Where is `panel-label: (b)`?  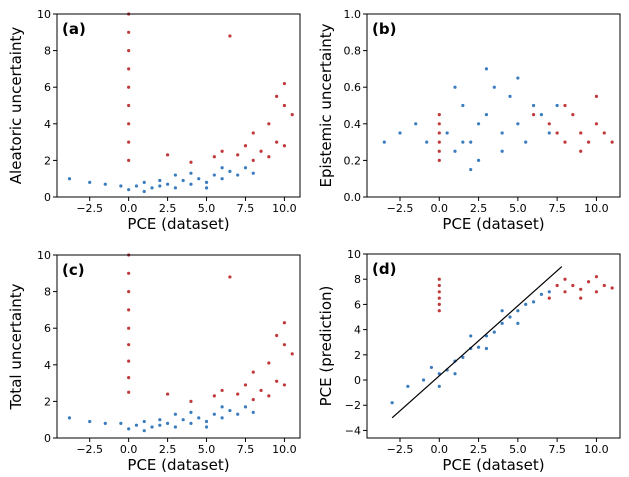
panel-label: (b) is located at coordinates (384, 29).